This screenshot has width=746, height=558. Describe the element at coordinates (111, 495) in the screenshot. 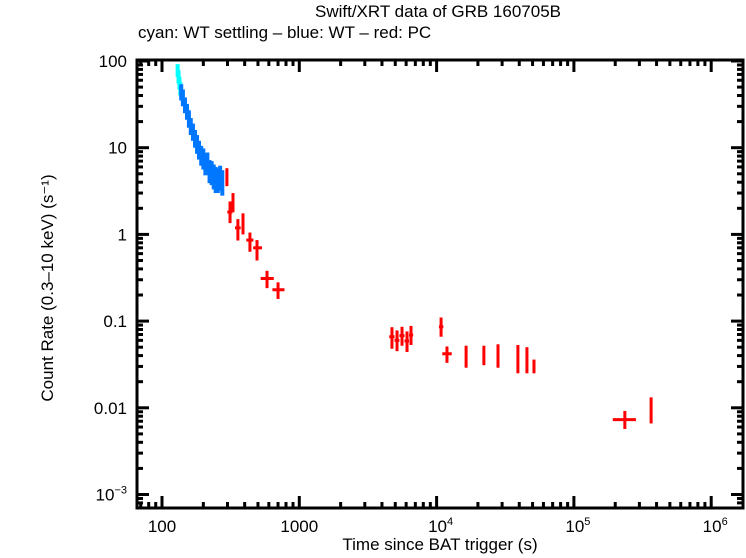

I see `y-tick-label: 10⁻³` at that location.